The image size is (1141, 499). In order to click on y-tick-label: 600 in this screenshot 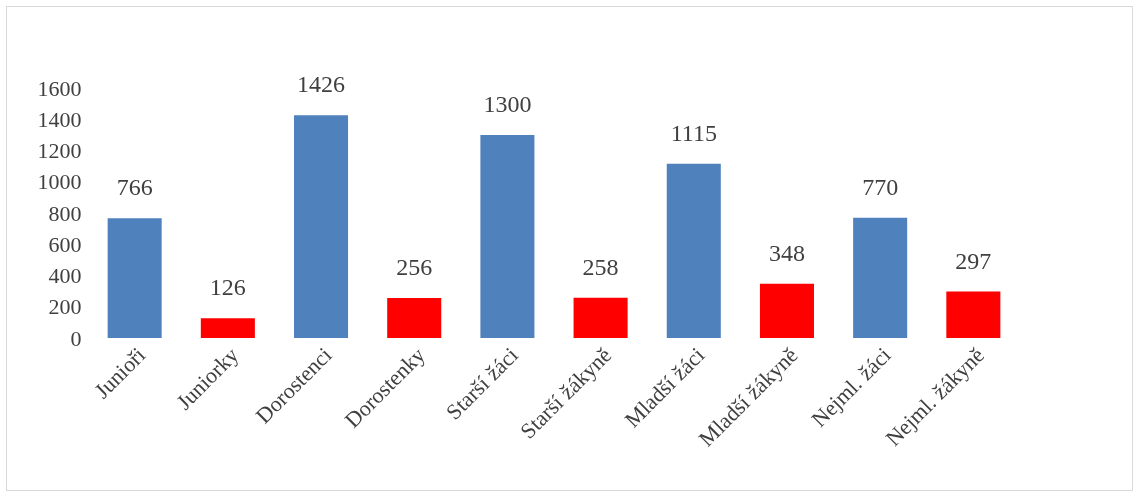, I will do `click(65, 244)`.